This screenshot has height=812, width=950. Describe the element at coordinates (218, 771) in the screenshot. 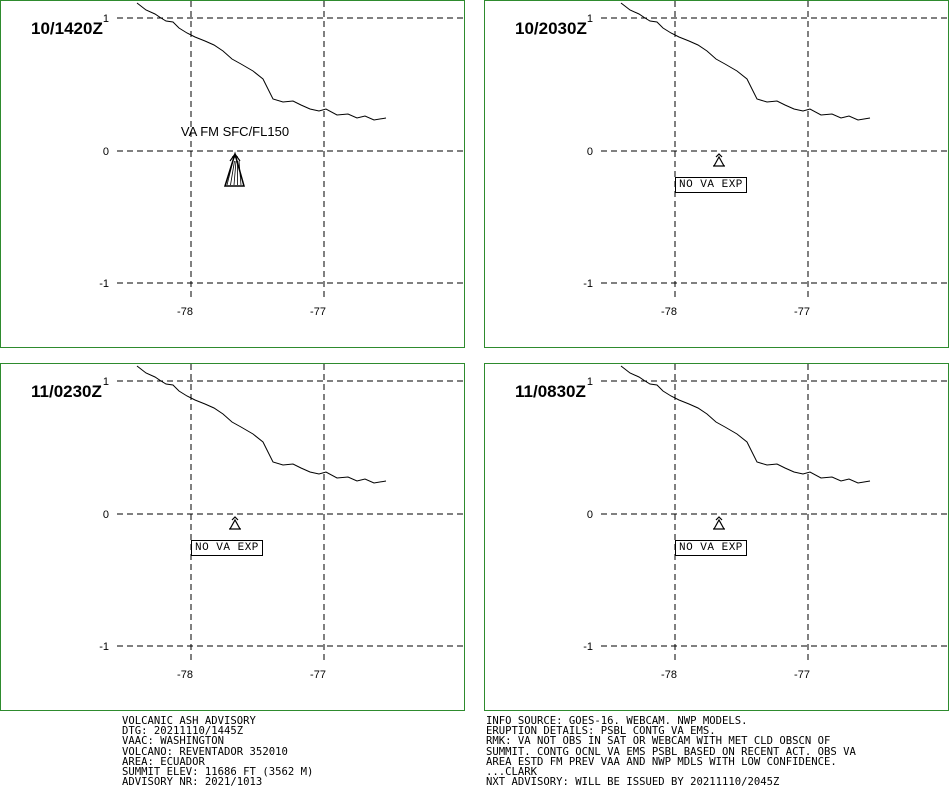

I see `advisory-line: SUMMIT ELEV: 11686 FT (3562 M)` at that location.